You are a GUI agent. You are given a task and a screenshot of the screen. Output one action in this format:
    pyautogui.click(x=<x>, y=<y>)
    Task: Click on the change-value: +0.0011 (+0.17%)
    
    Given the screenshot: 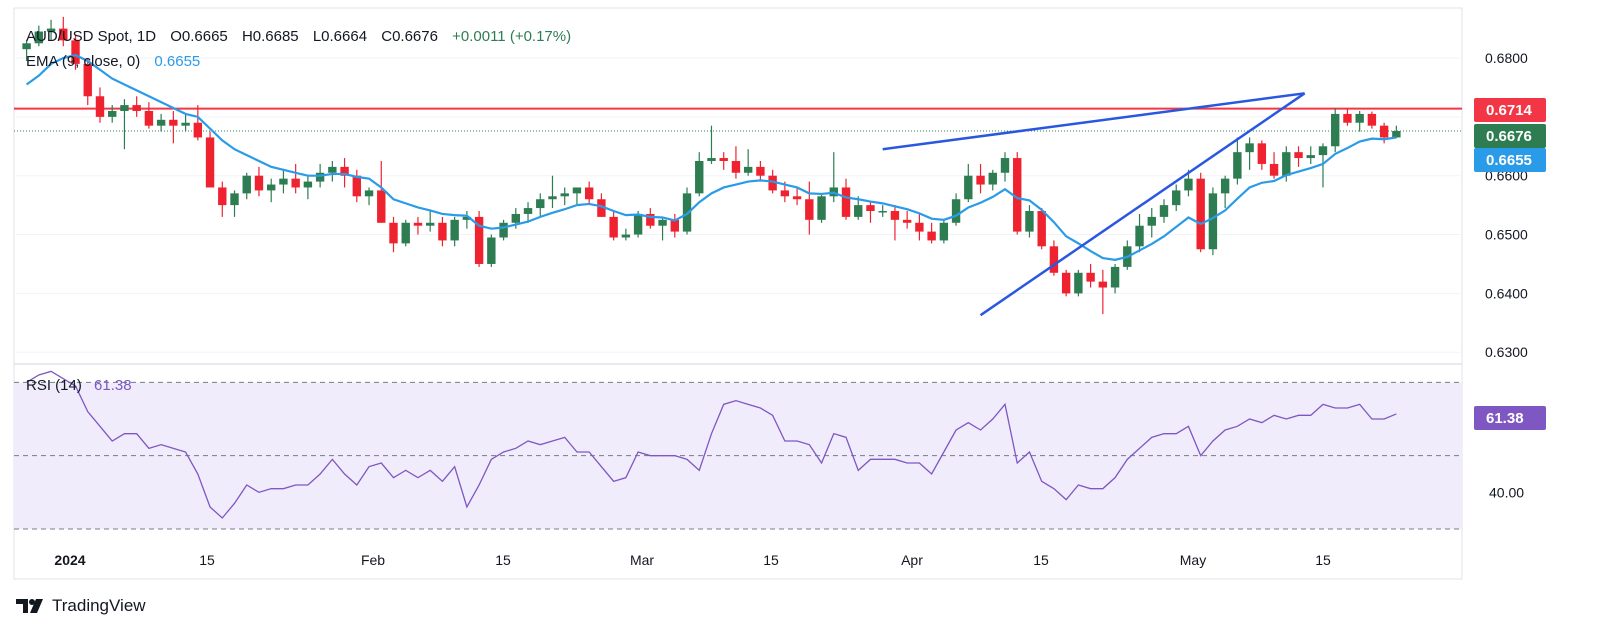 What is the action you would take?
    pyautogui.click(x=512, y=36)
    